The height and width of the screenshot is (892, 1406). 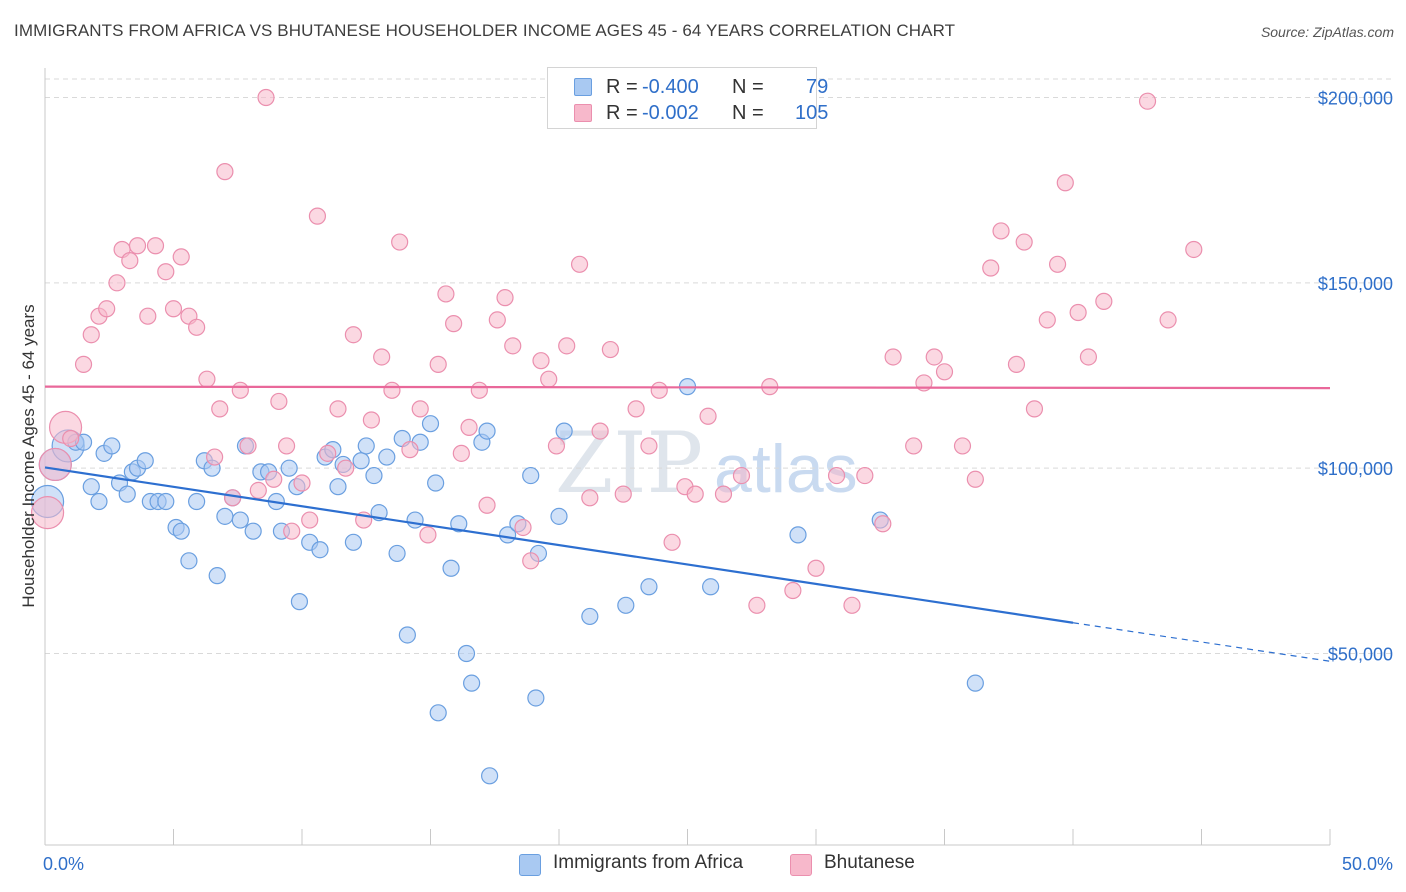 I want to click on legend-r-label-africa: R =, so click(x=622, y=87).